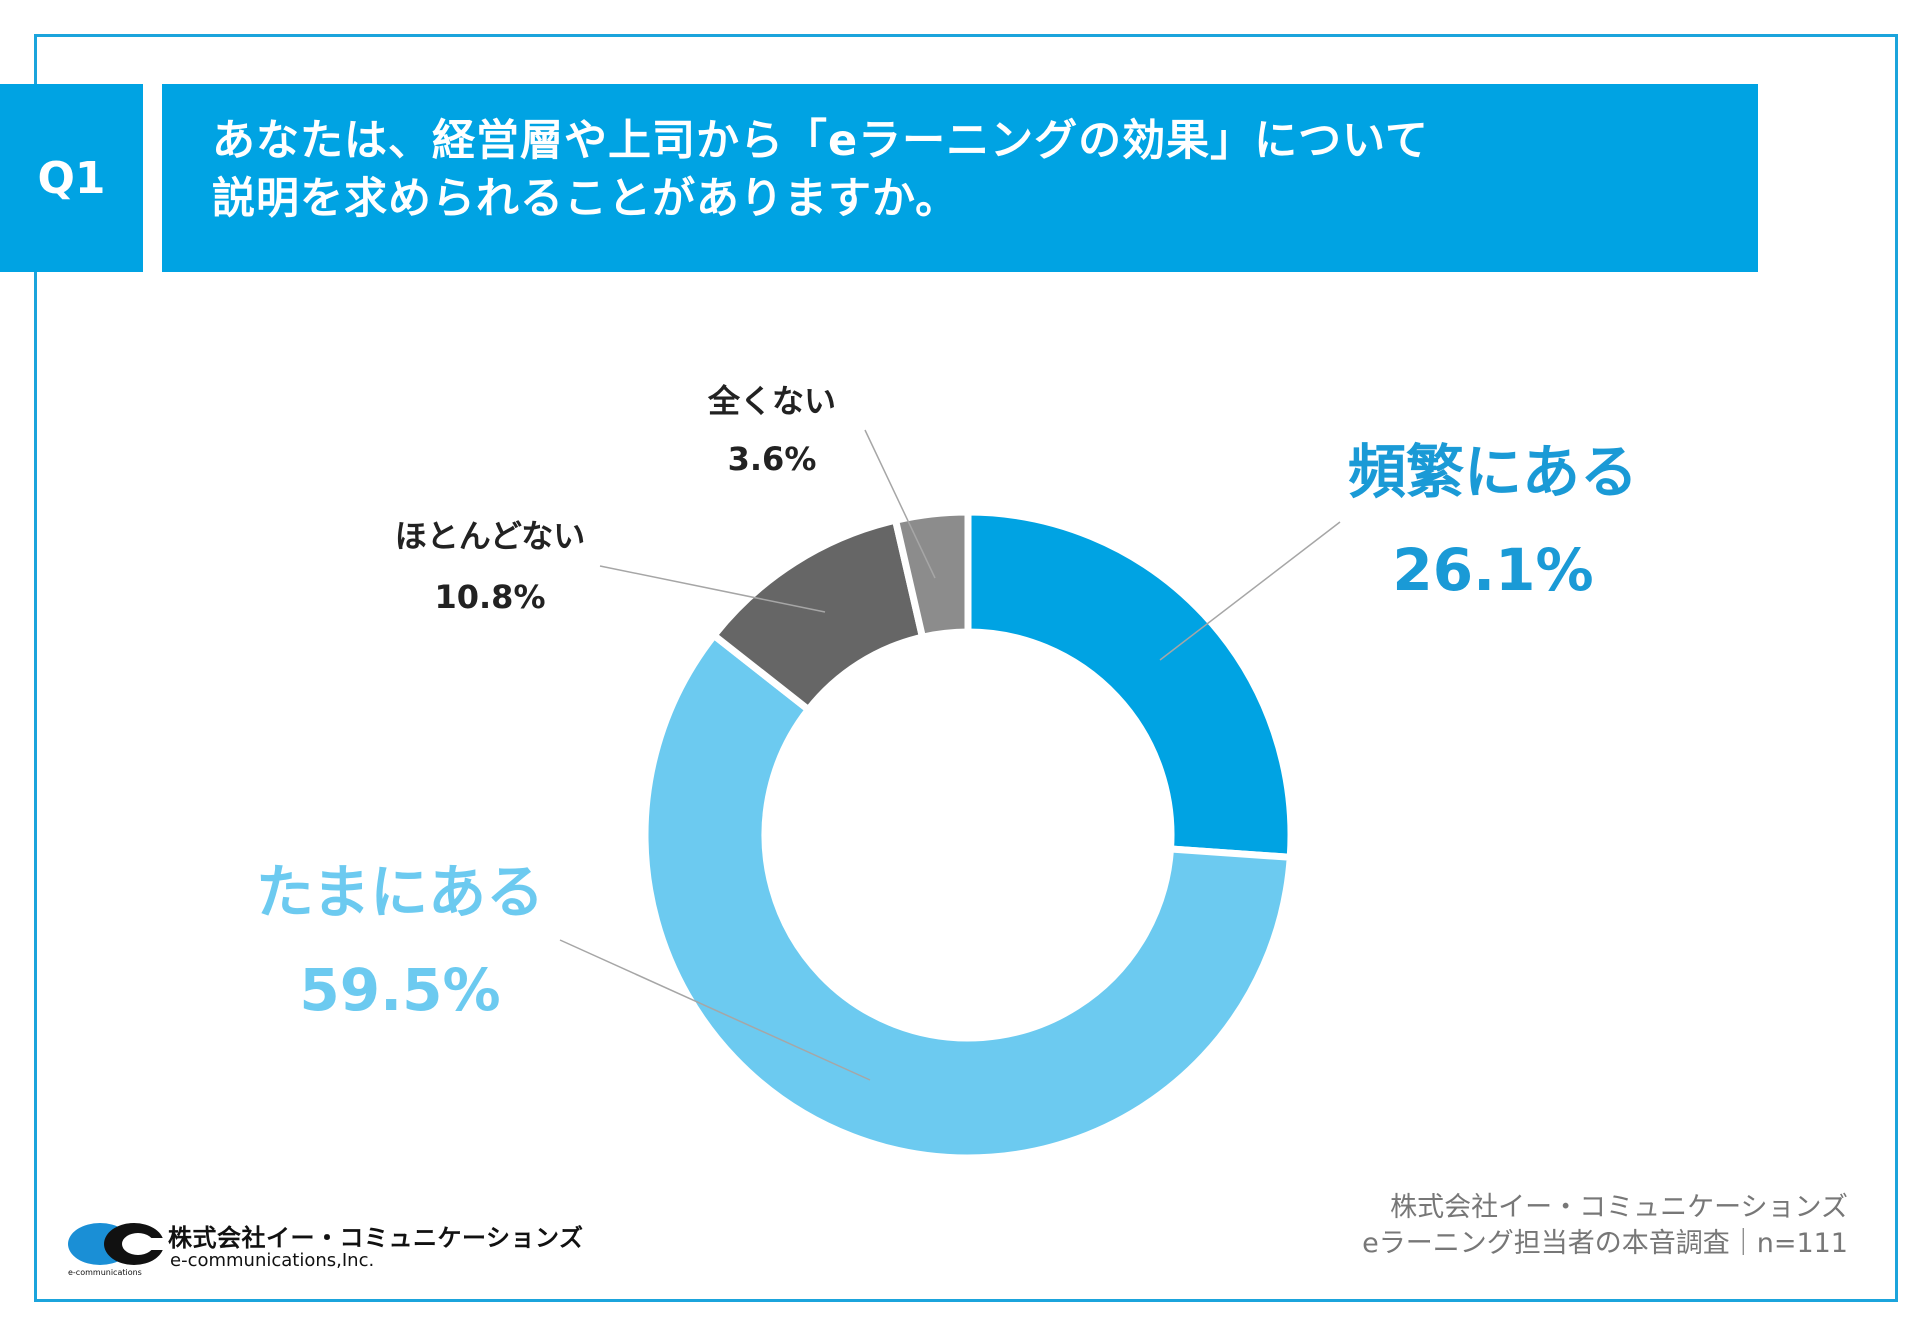 The height and width of the screenshot is (1329, 1920). What do you see at coordinates (771, 401) in the screenshot?
I see `category-label-4: 全くない` at bounding box center [771, 401].